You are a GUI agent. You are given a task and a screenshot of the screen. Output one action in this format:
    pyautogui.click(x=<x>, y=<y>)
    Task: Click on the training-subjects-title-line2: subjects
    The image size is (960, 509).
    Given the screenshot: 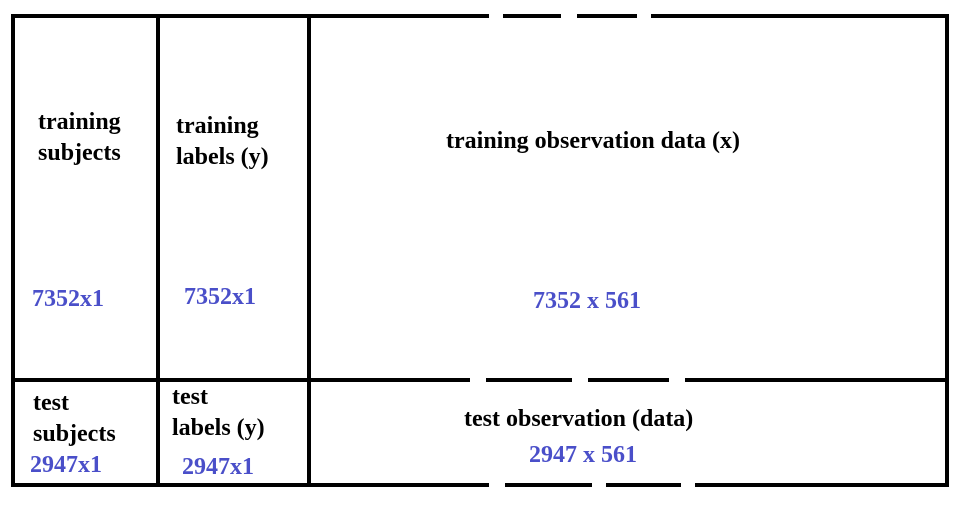 What is the action you would take?
    pyautogui.click(x=79, y=153)
    